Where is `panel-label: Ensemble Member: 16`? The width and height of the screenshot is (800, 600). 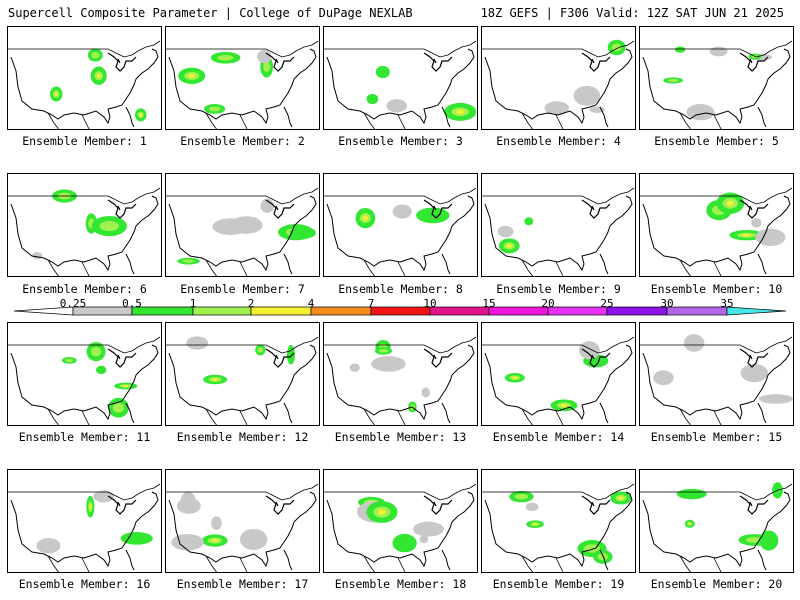
panel-label: Ensemble Member: 16 is located at coordinates (84, 584).